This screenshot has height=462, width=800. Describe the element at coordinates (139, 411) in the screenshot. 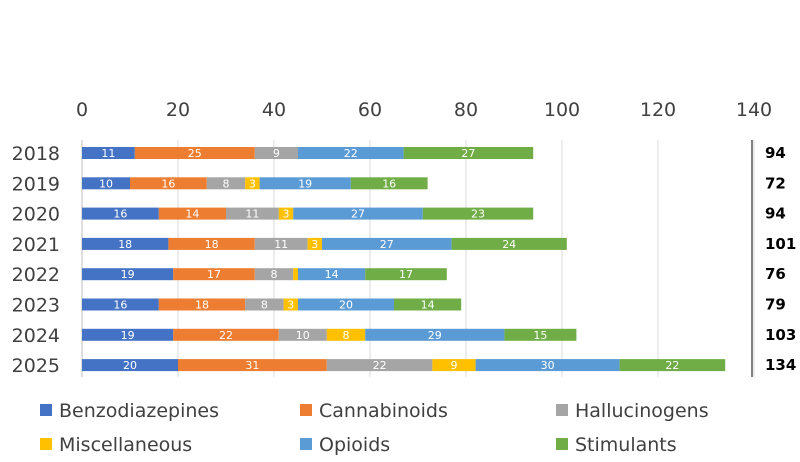

I see `legend-label: Benzodiazepines` at that location.